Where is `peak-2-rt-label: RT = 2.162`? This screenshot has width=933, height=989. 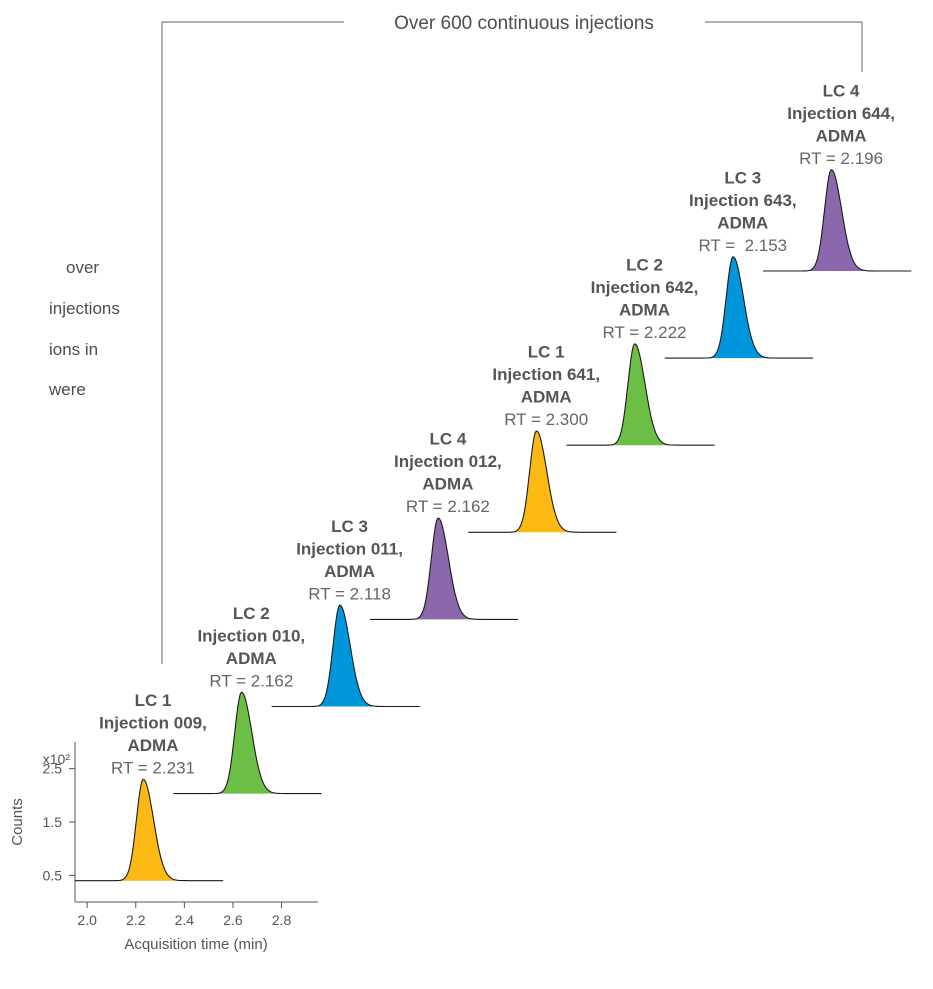 peak-2-rt-label: RT = 2.162 is located at coordinates (251, 680).